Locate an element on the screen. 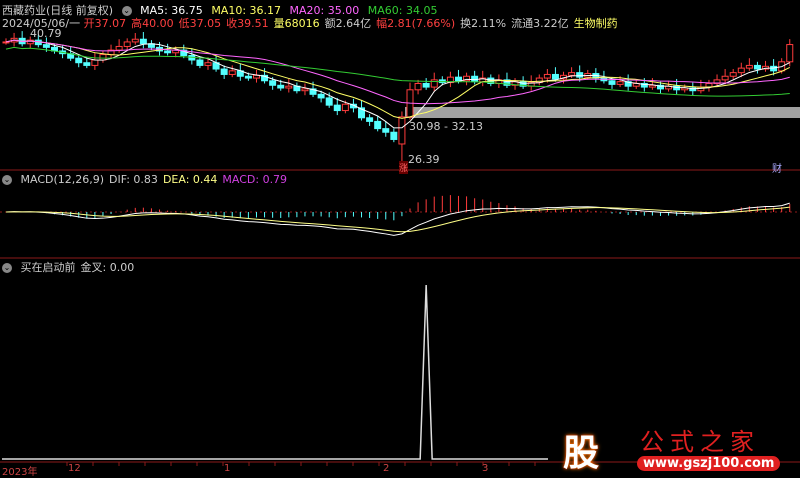 This screenshot has height=478, width=800. logo-url: www.gszj100.com is located at coordinates (709, 463).